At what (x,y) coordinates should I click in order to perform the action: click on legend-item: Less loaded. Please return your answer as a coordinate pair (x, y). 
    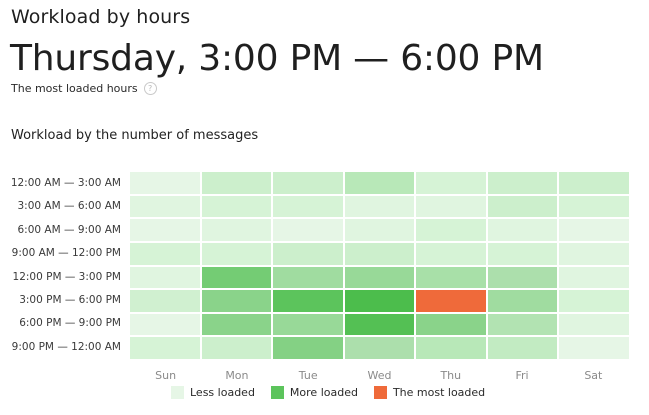
    Looking at the image, I should click on (213, 392).